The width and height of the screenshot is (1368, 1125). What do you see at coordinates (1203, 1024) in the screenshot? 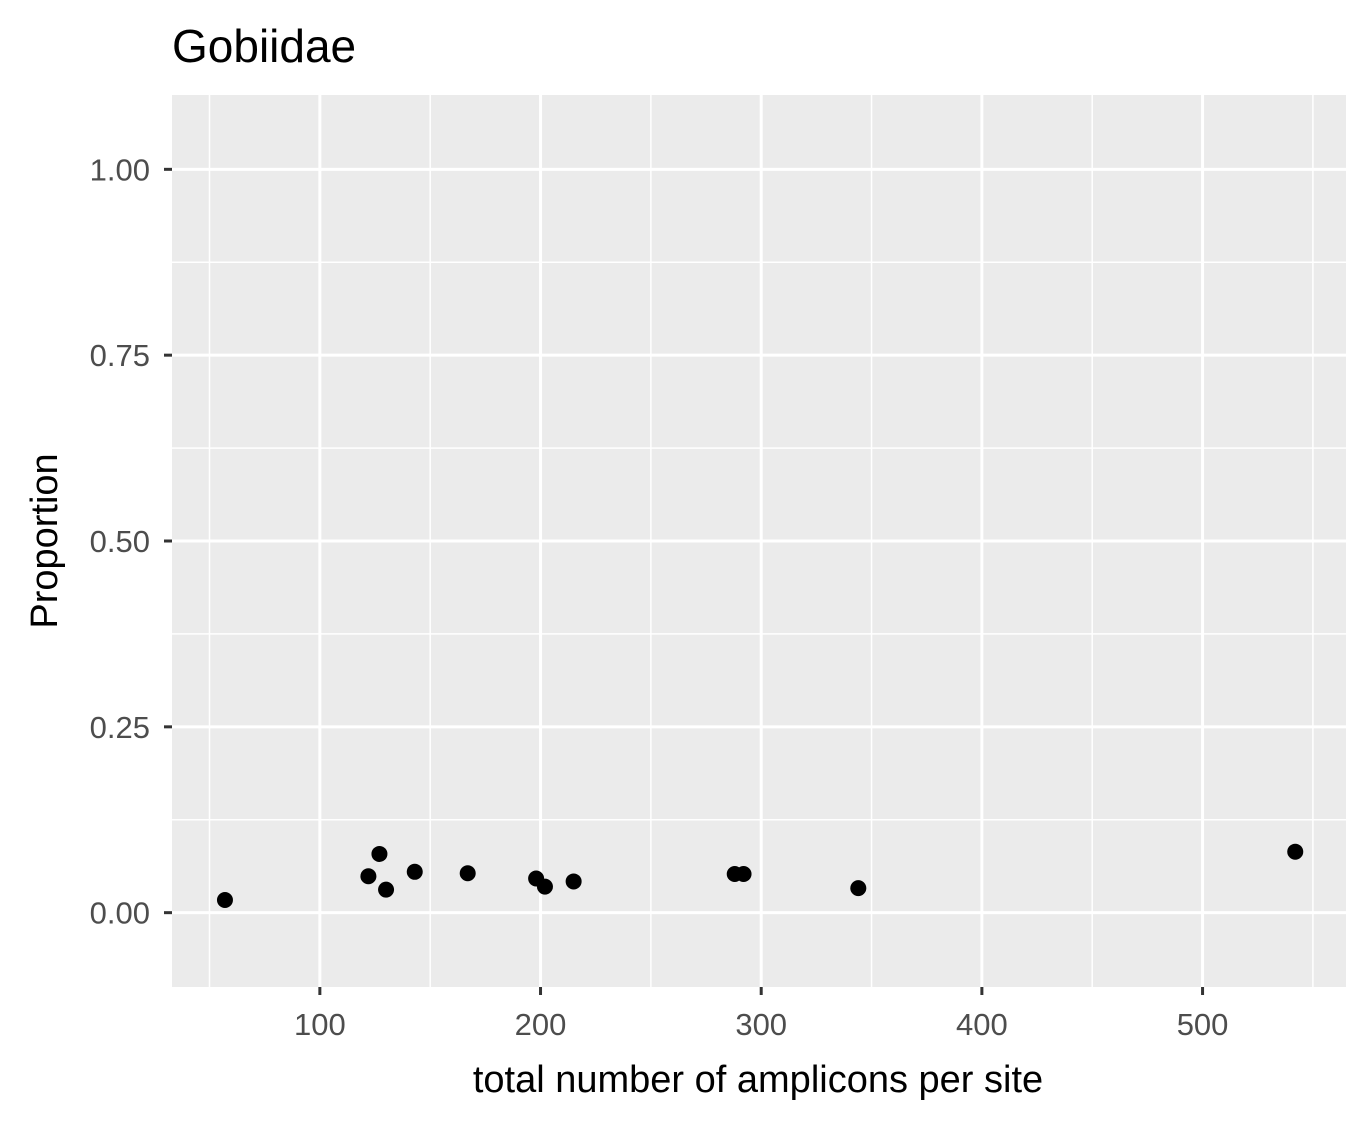
I see `x-tick-label: 500` at bounding box center [1203, 1024].